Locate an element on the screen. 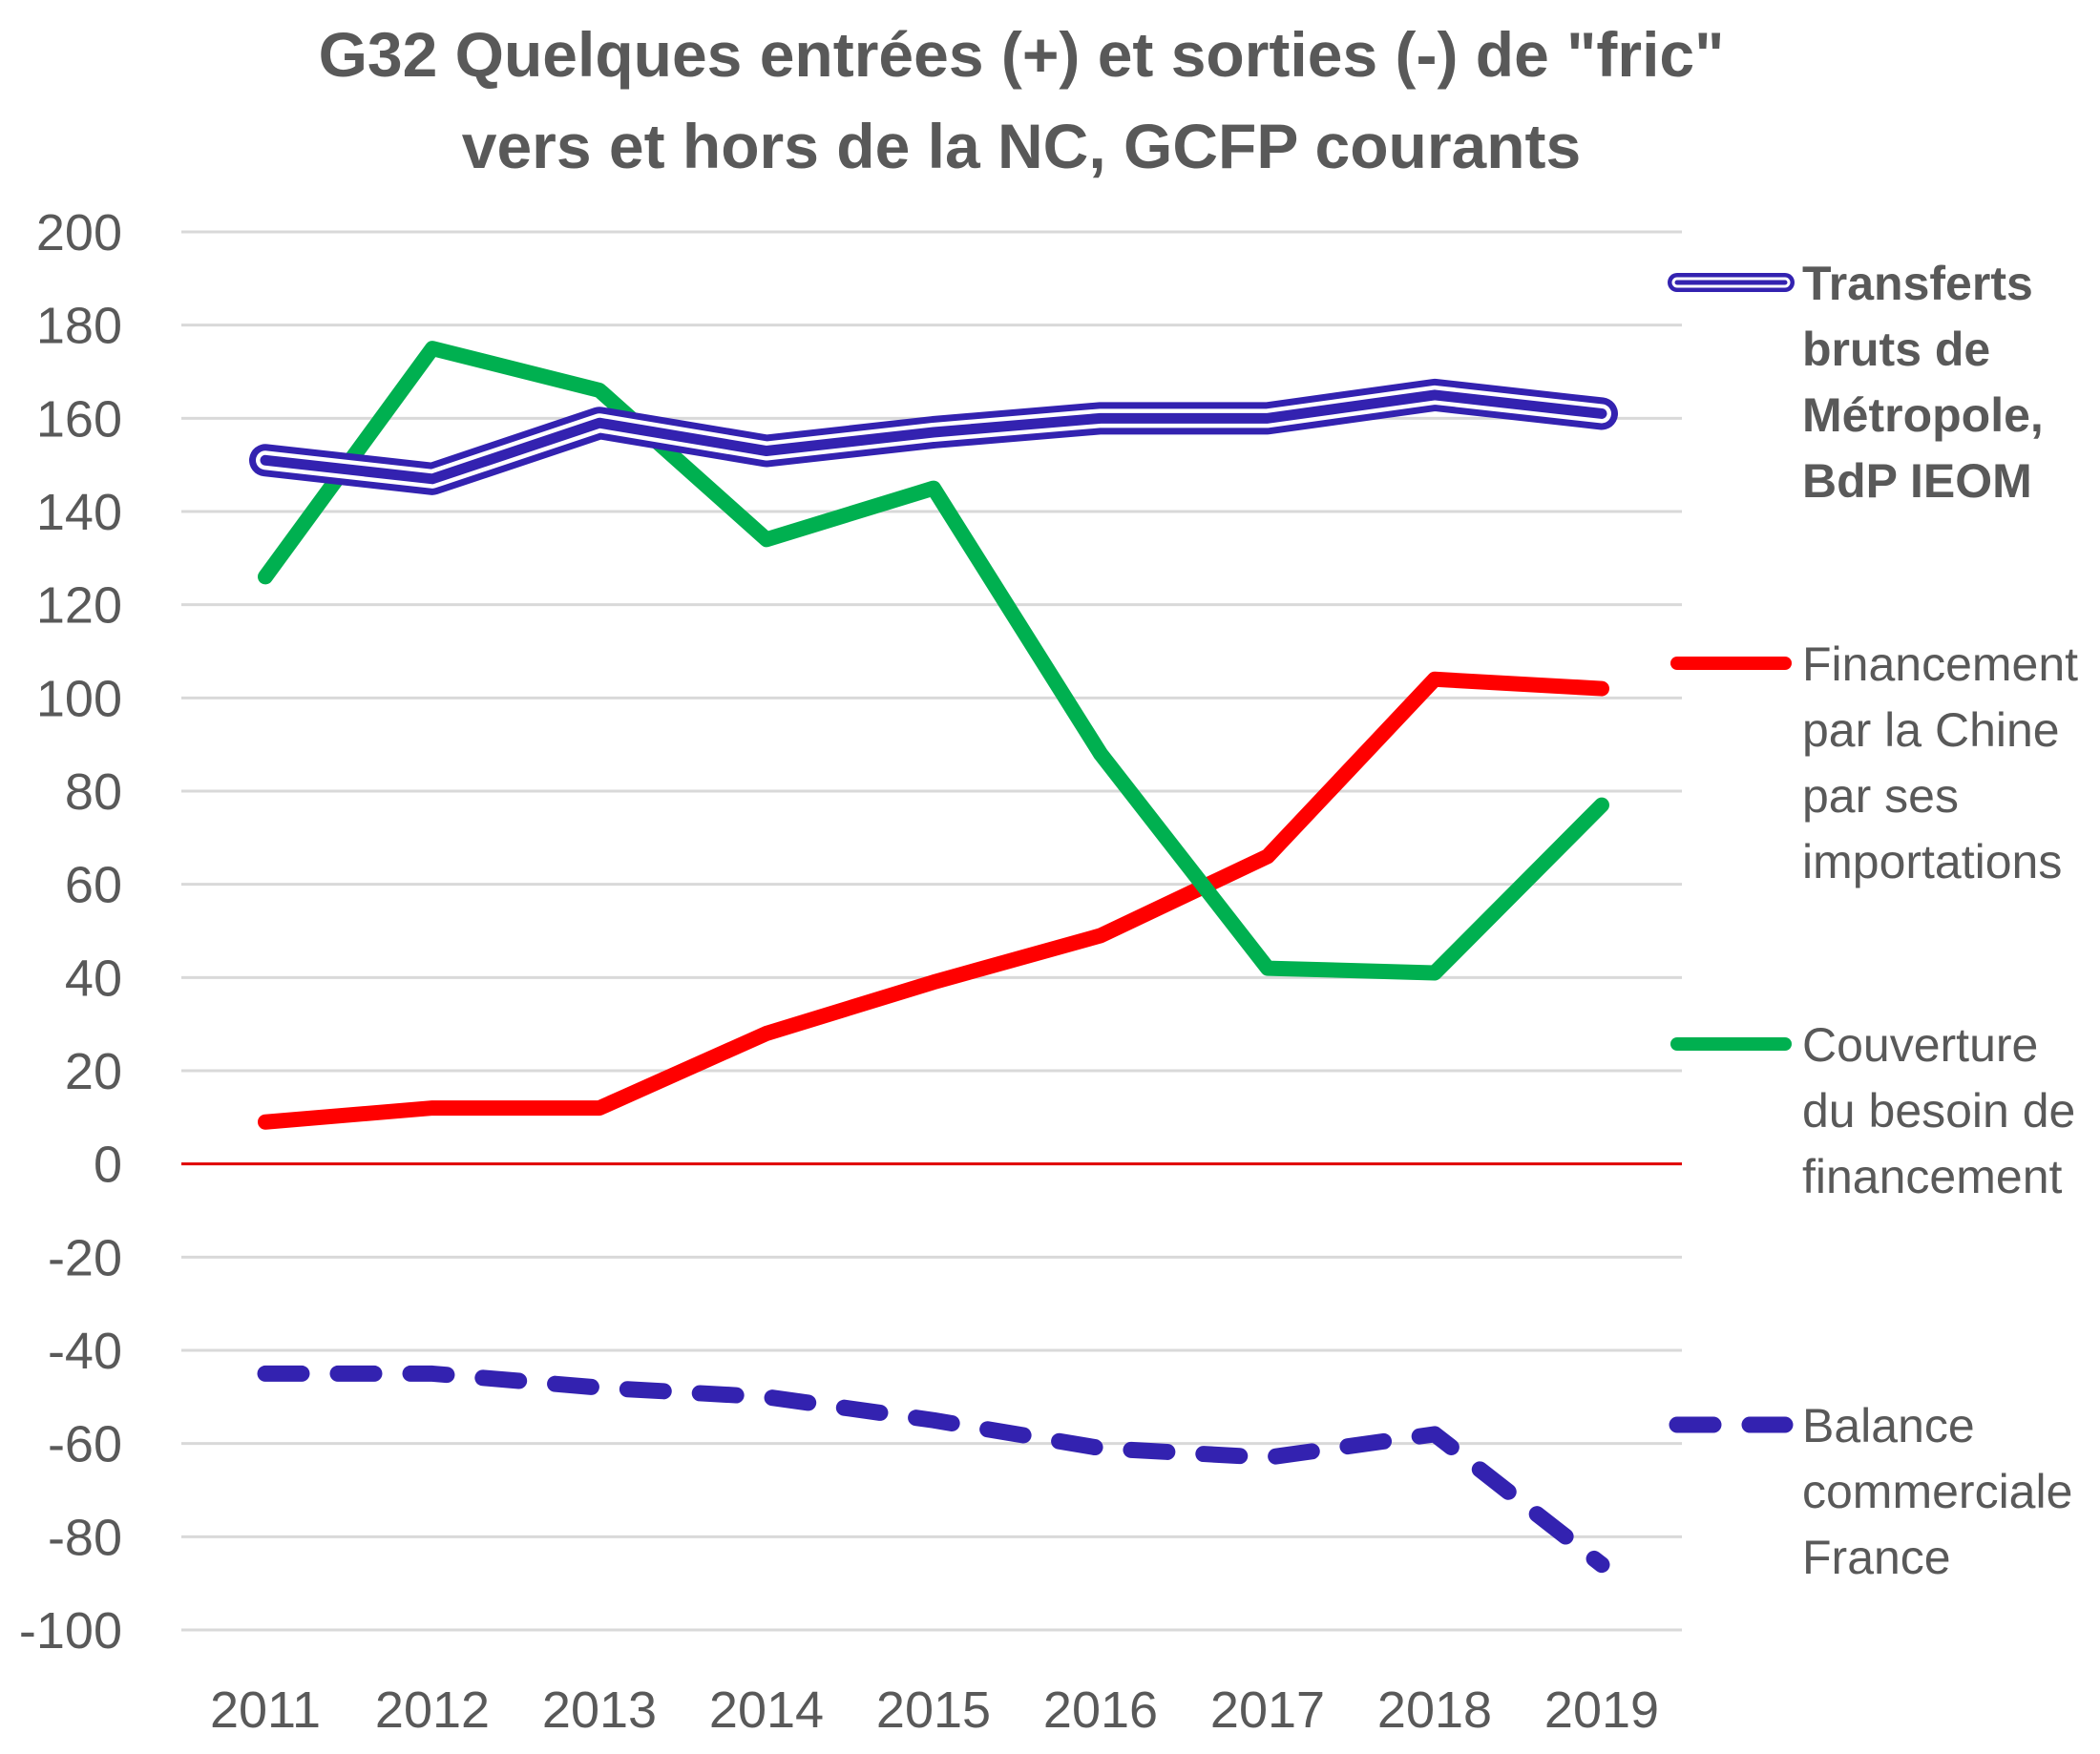 This screenshot has width=2100, height=1754. legend-item-balance: Balance commerciale France is located at coordinates (1871, 1491).